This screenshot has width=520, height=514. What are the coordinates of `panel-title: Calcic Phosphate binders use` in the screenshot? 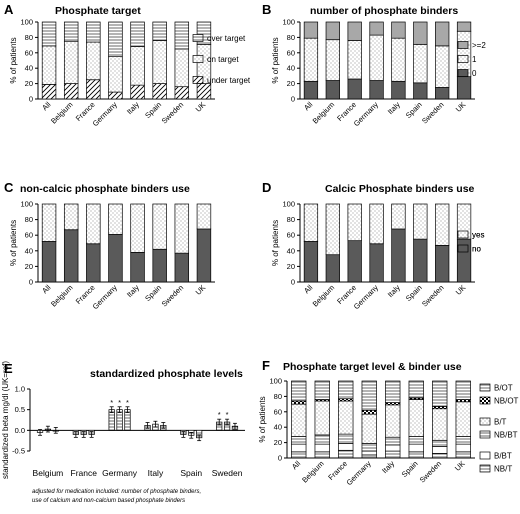 It's located at (400, 189).